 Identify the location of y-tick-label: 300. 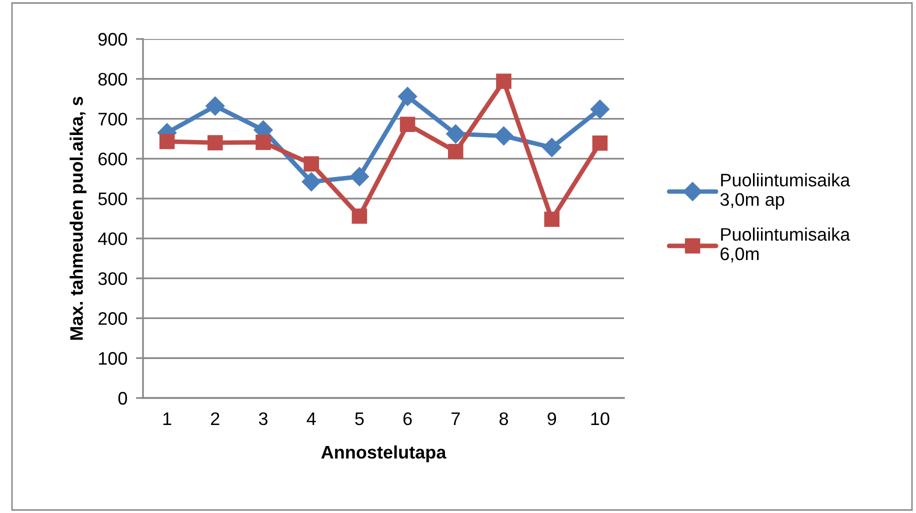
(113, 279).